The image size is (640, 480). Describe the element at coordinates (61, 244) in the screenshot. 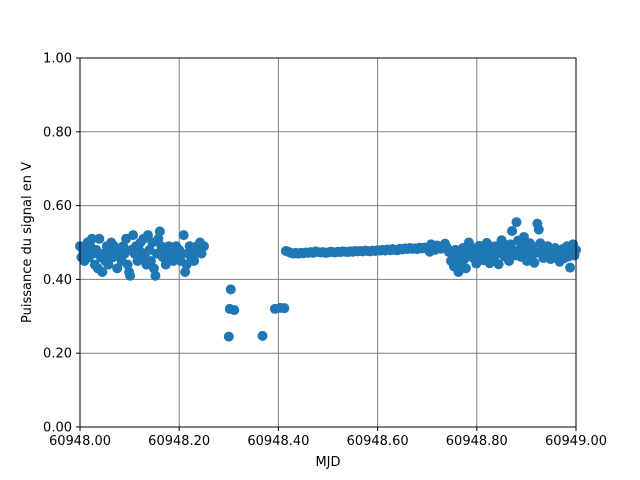

I see `y-axis: 0.00 0.20 0.40 0.60 0.80 1.00` at that location.